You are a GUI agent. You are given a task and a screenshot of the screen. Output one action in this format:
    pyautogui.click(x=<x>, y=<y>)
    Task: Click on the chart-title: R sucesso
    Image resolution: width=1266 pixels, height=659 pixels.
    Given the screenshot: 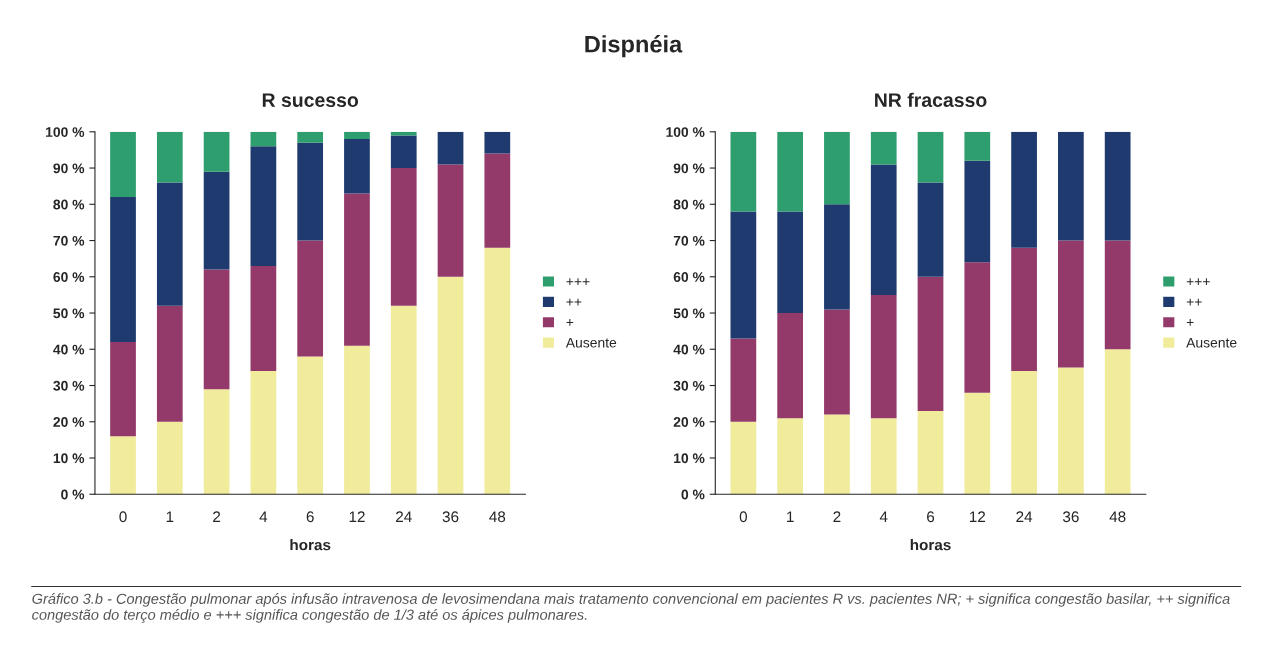 What is the action you would take?
    pyautogui.click(x=310, y=100)
    